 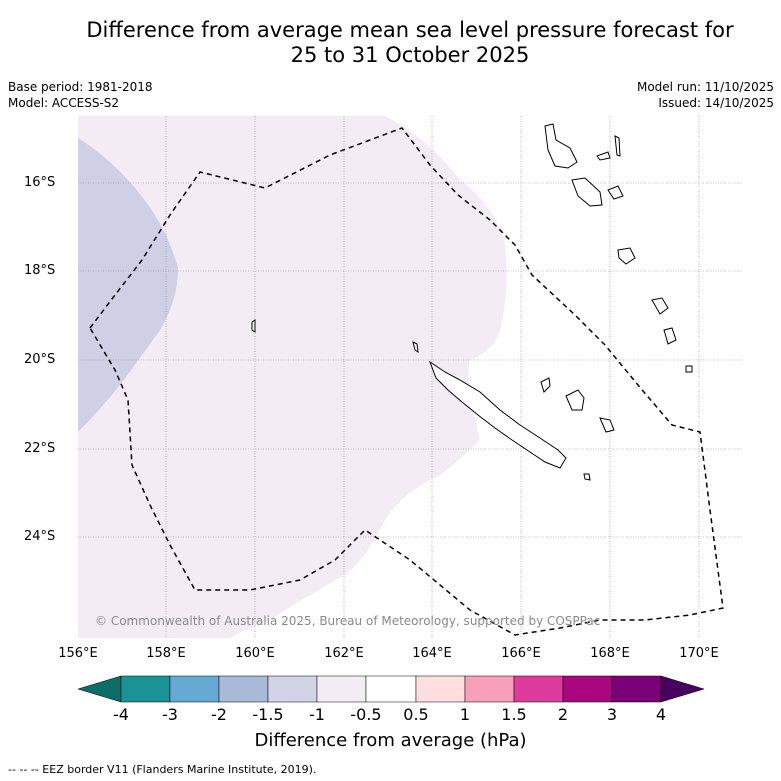 What do you see at coordinates (514, 714) in the screenshot?
I see `colorbar-tick: 1.5` at bounding box center [514, 714].